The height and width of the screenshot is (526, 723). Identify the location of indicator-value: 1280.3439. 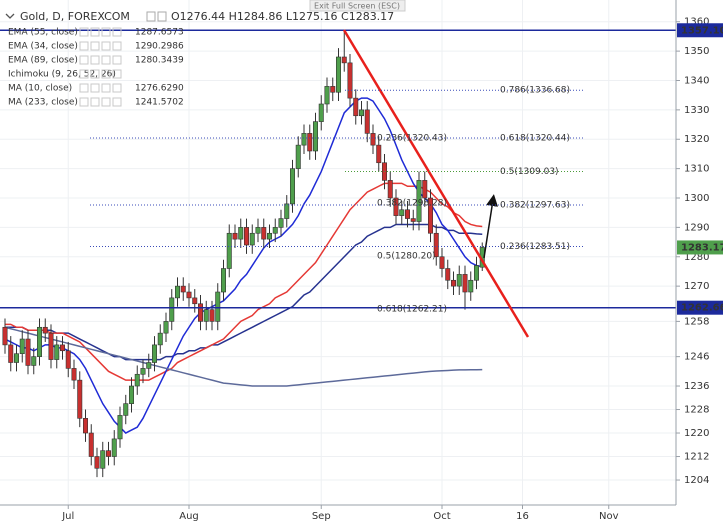
(159, 61).